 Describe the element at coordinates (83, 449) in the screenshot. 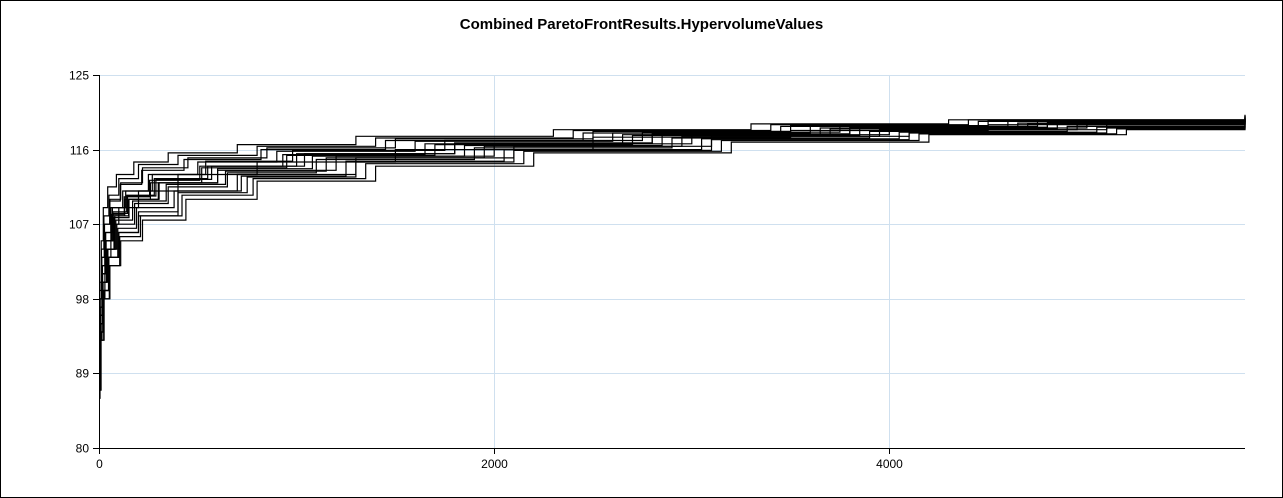

I see `y-tick-label: 80` at that location.